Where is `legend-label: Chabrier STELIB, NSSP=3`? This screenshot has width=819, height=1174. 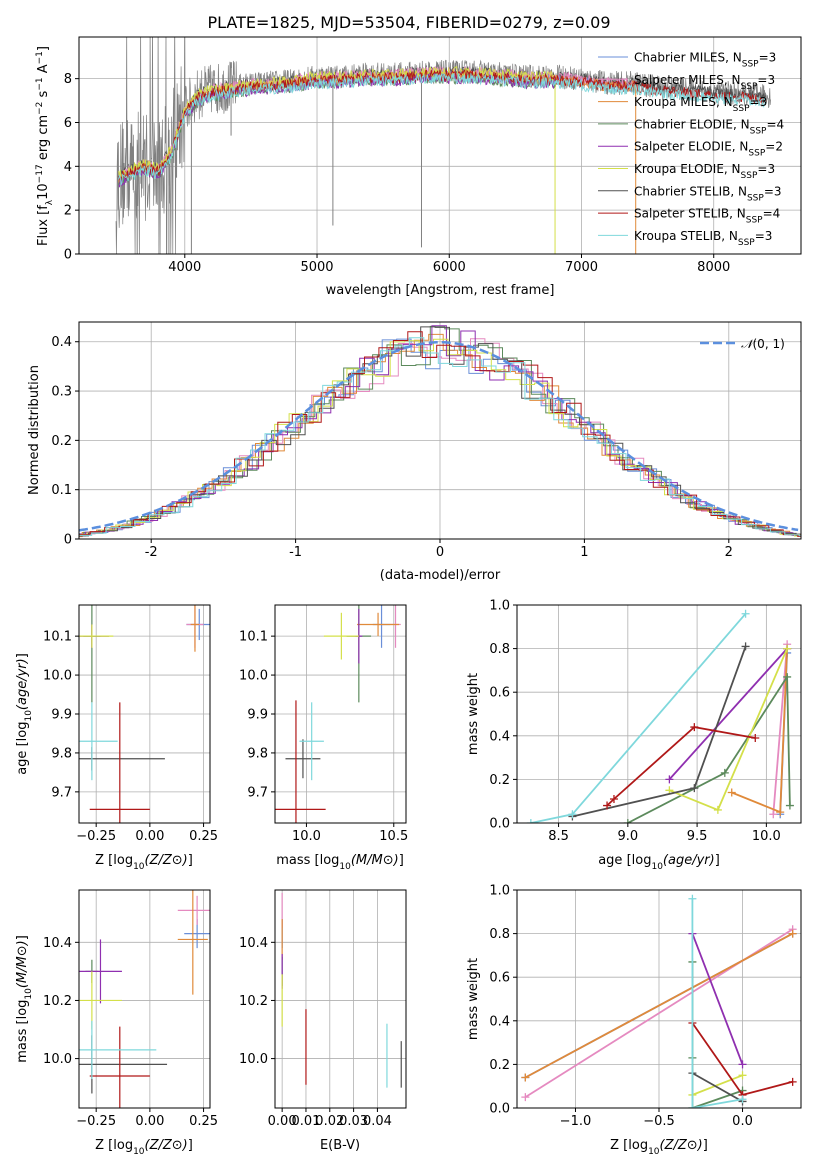
legend-label: Chabrier STELIB, NSSP=3 is located at coordinates (708, 193).